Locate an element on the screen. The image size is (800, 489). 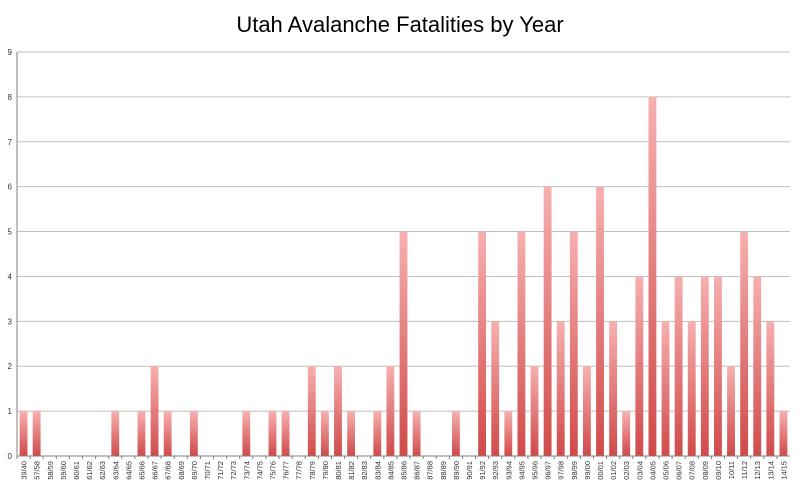
y-tick-label: 2 is located at coordinates (10, 366).